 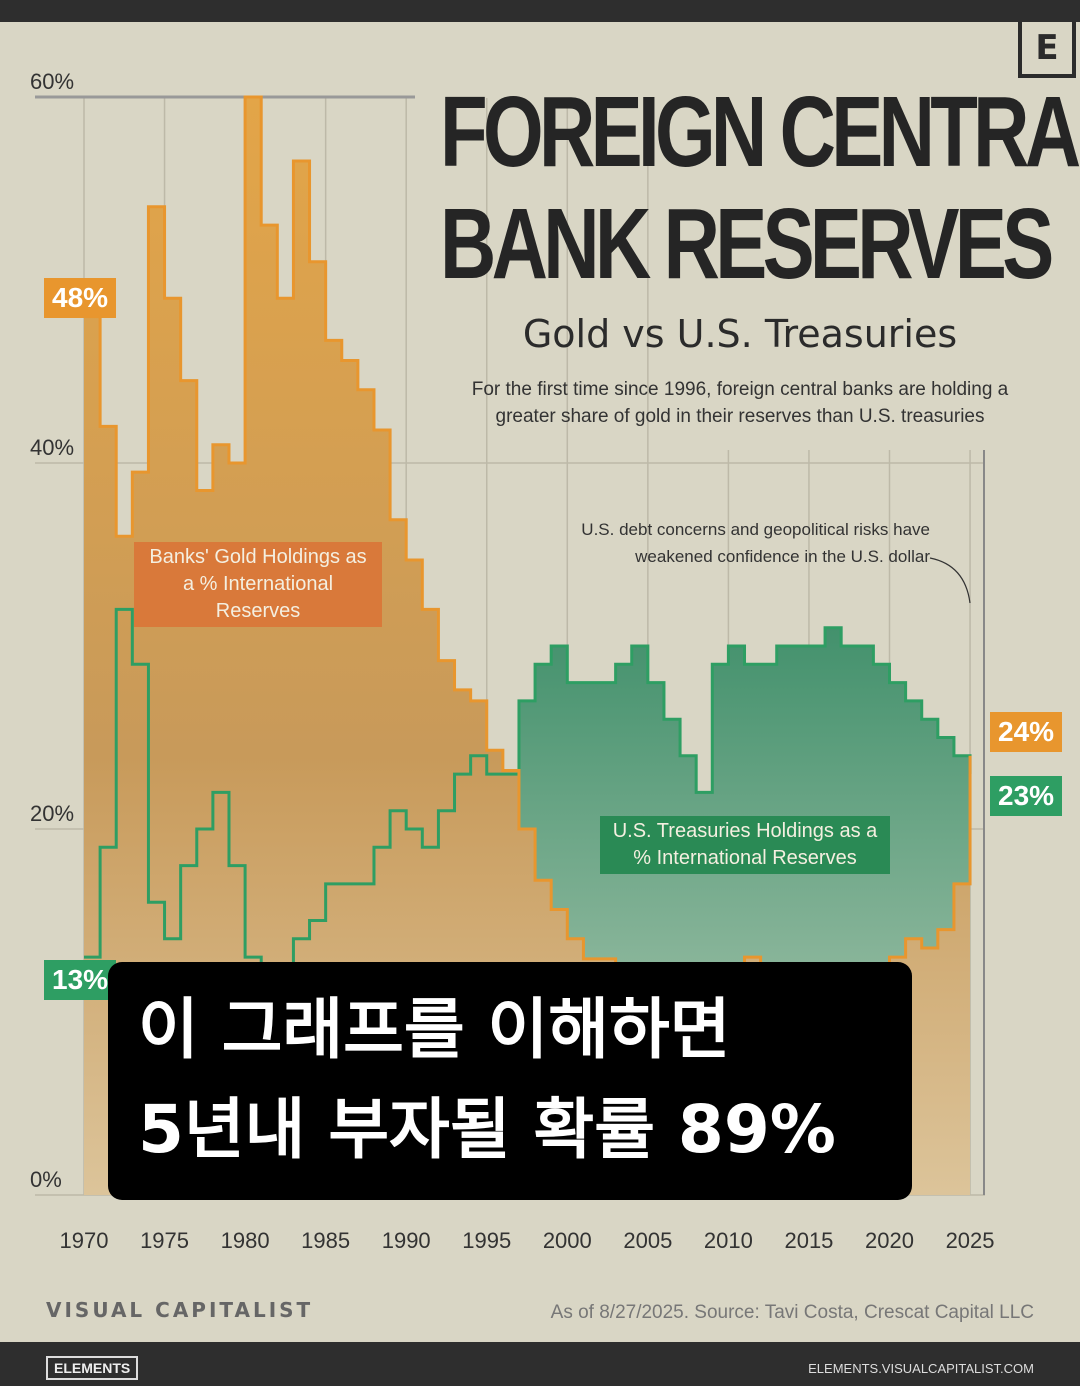 What do you see at coordinates (808, 1240) in the screenshot?
I see `x-tick-label: 2015` at bounding box center [808, 1240].